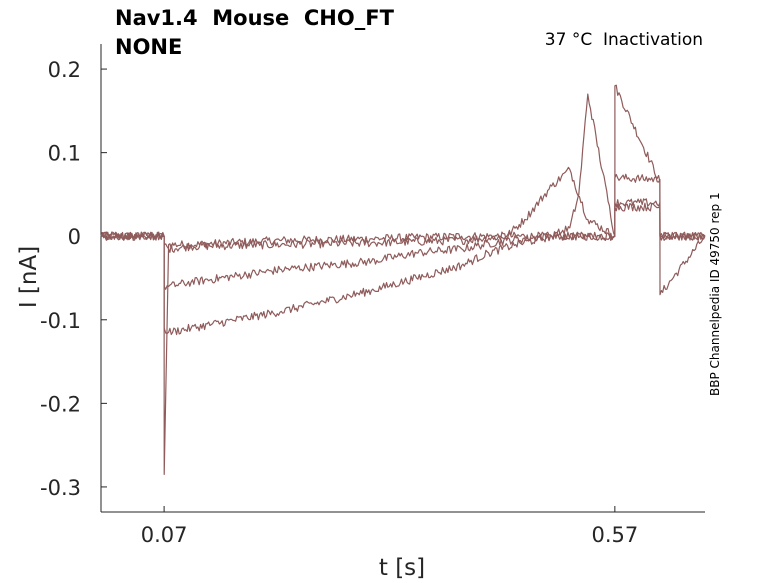 The image size is (778, 583). Describe the element at coordinates (164, 535) in the screenshot. I see `x-tick-label: 0.07` at that location.